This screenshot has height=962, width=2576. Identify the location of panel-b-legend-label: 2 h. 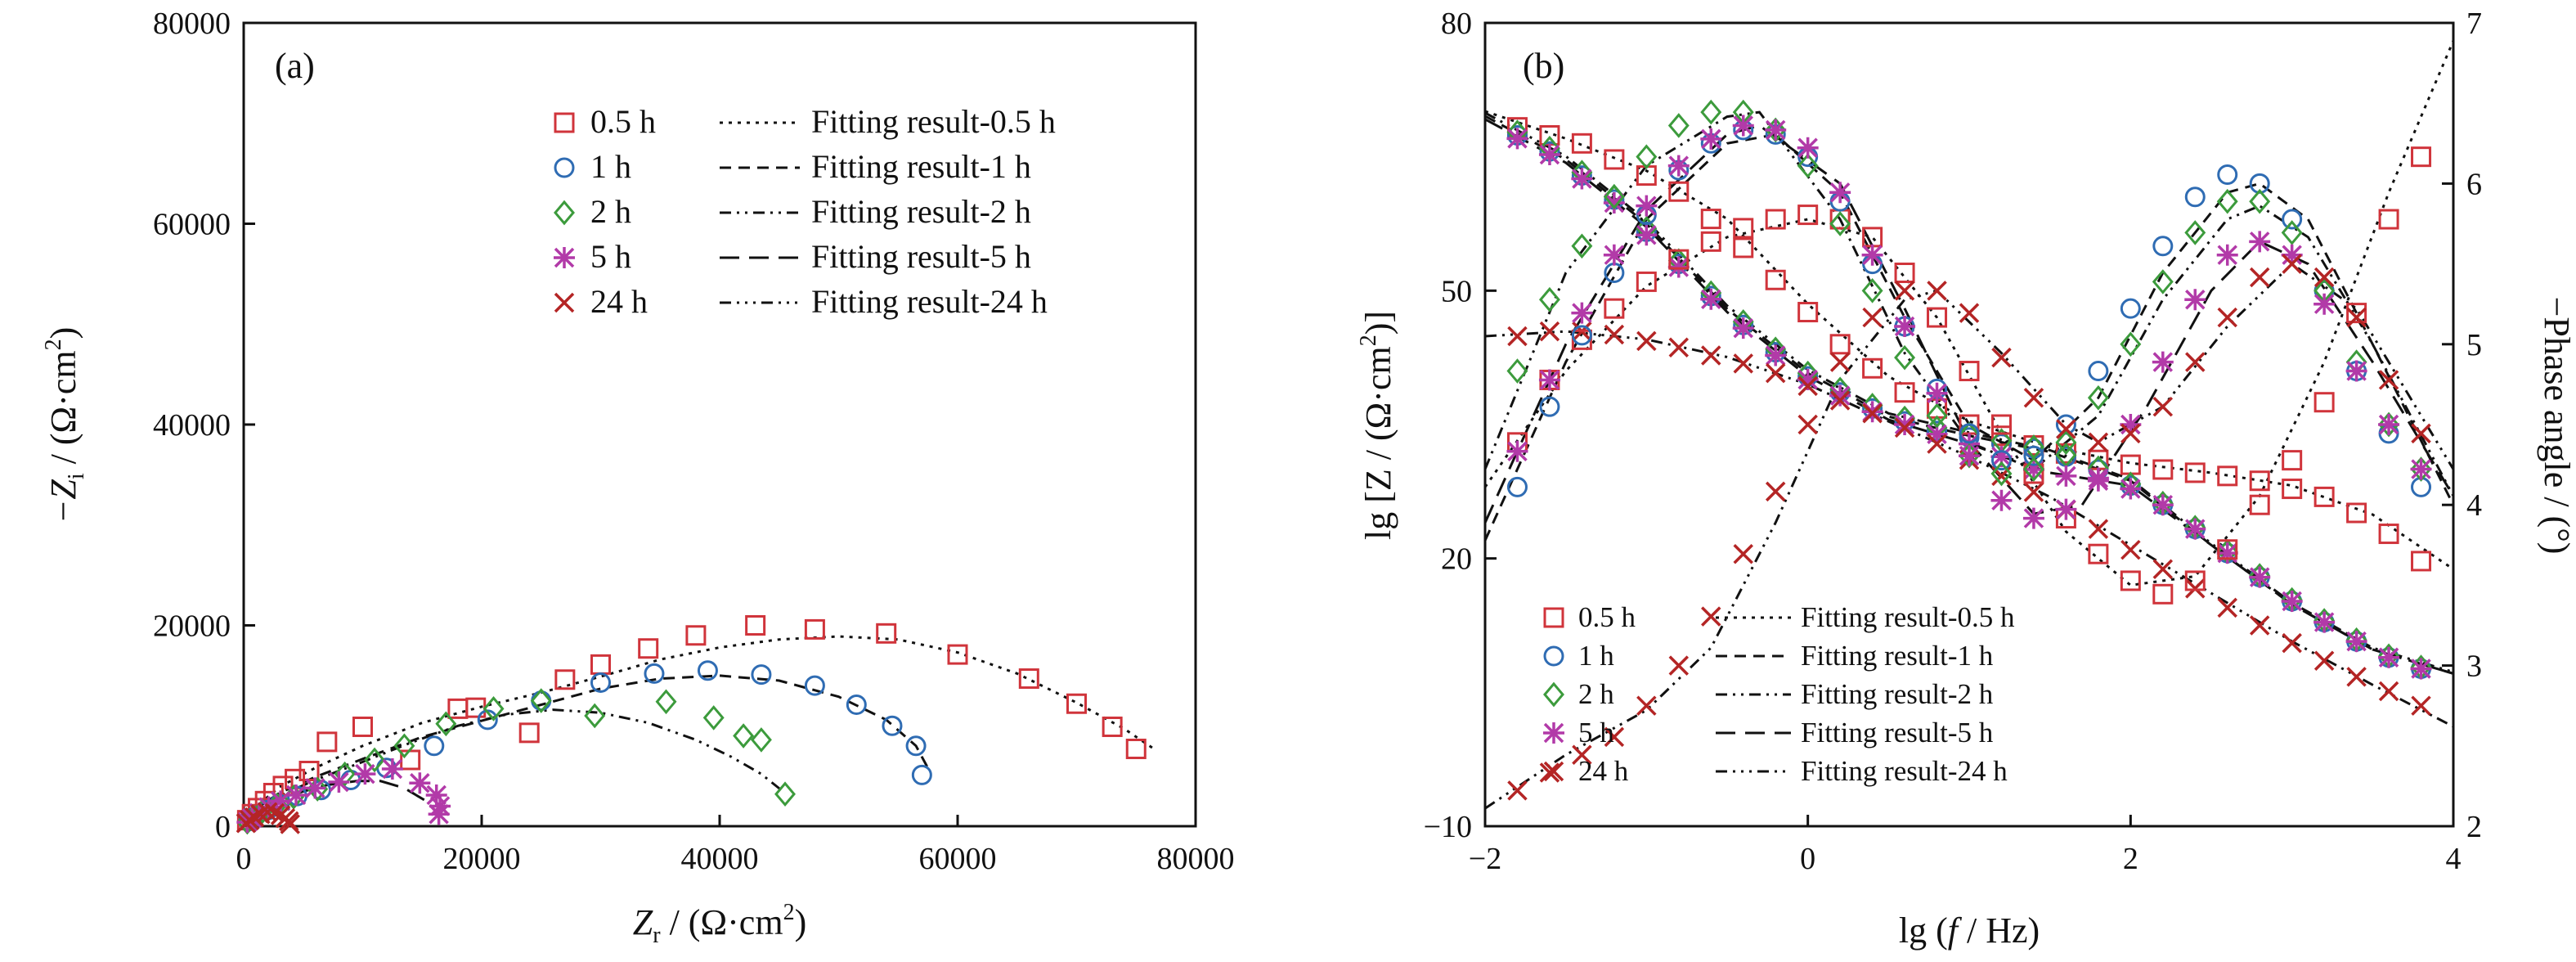
(1596, 694).